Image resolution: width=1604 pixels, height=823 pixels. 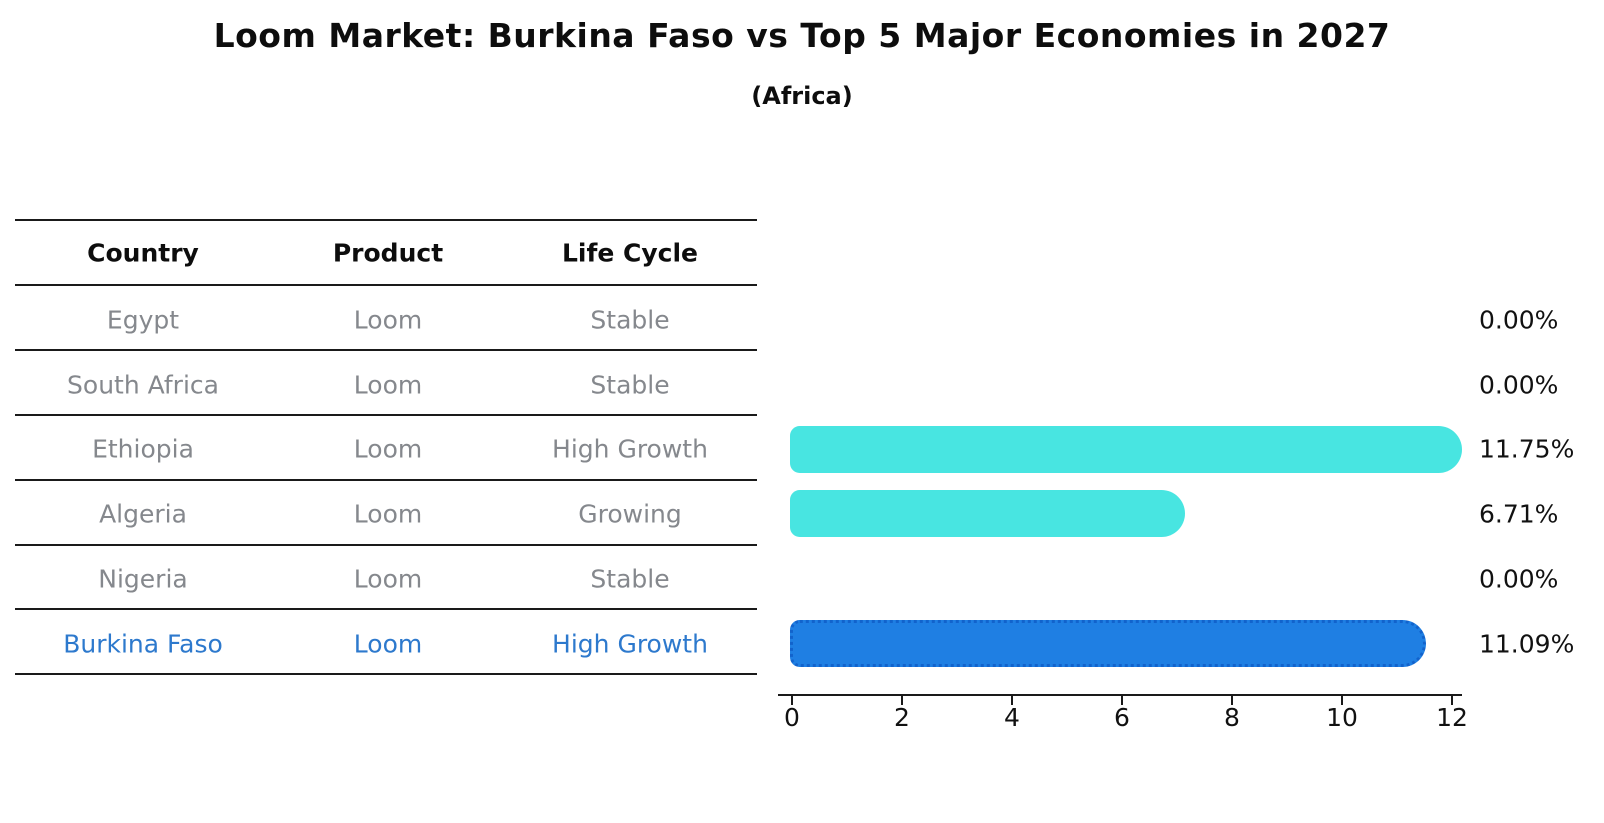 I want to click on table-cell-country: Egypt, so click(x=143, y=319).